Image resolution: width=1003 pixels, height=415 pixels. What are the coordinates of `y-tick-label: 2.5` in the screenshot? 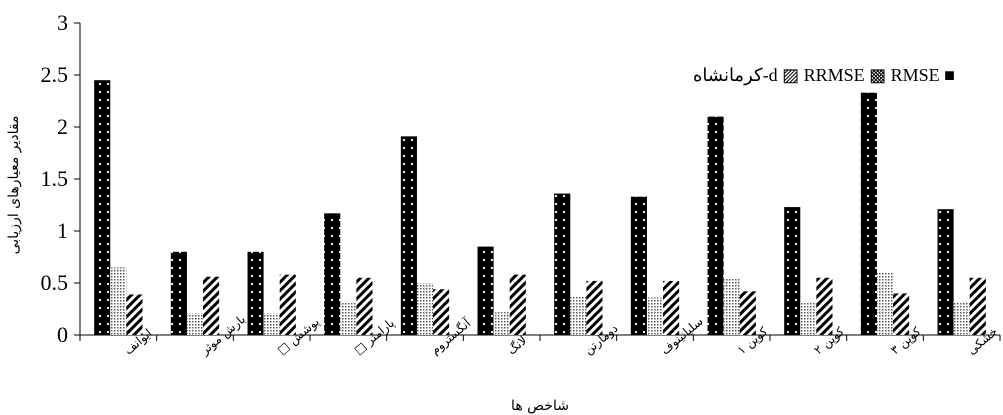 It's located at (55, 74).